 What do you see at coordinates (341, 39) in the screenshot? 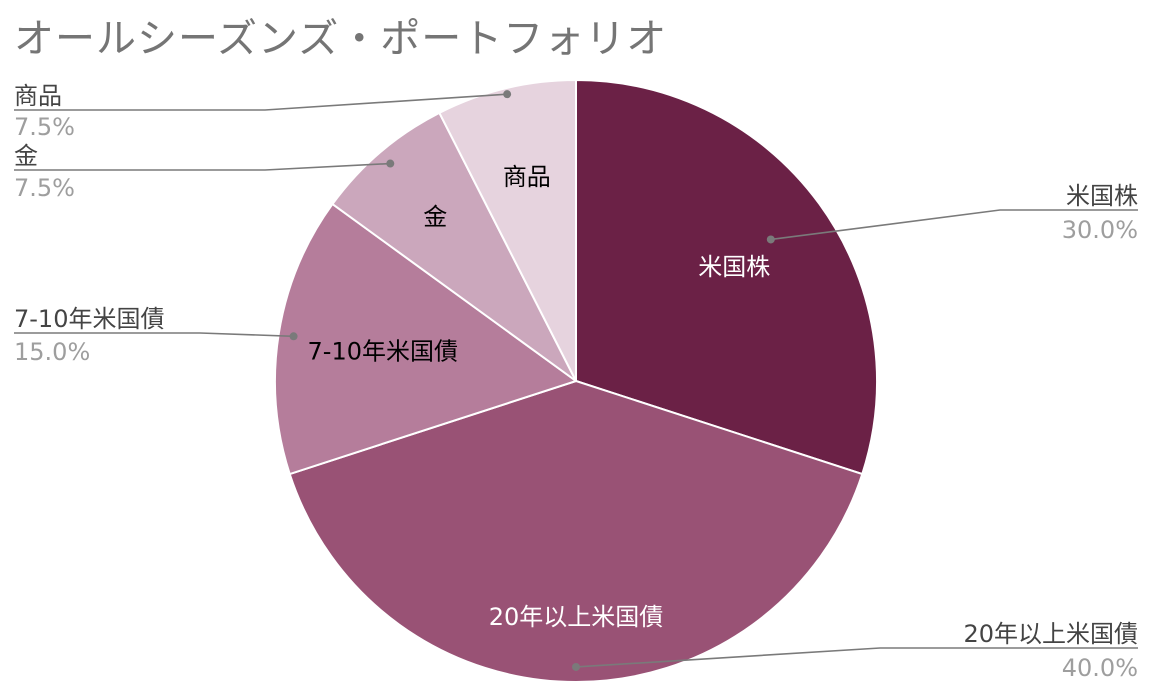
I see `chart-title: オールシーズンズ・ポートフォリオ` at bounding box center [341, 39].